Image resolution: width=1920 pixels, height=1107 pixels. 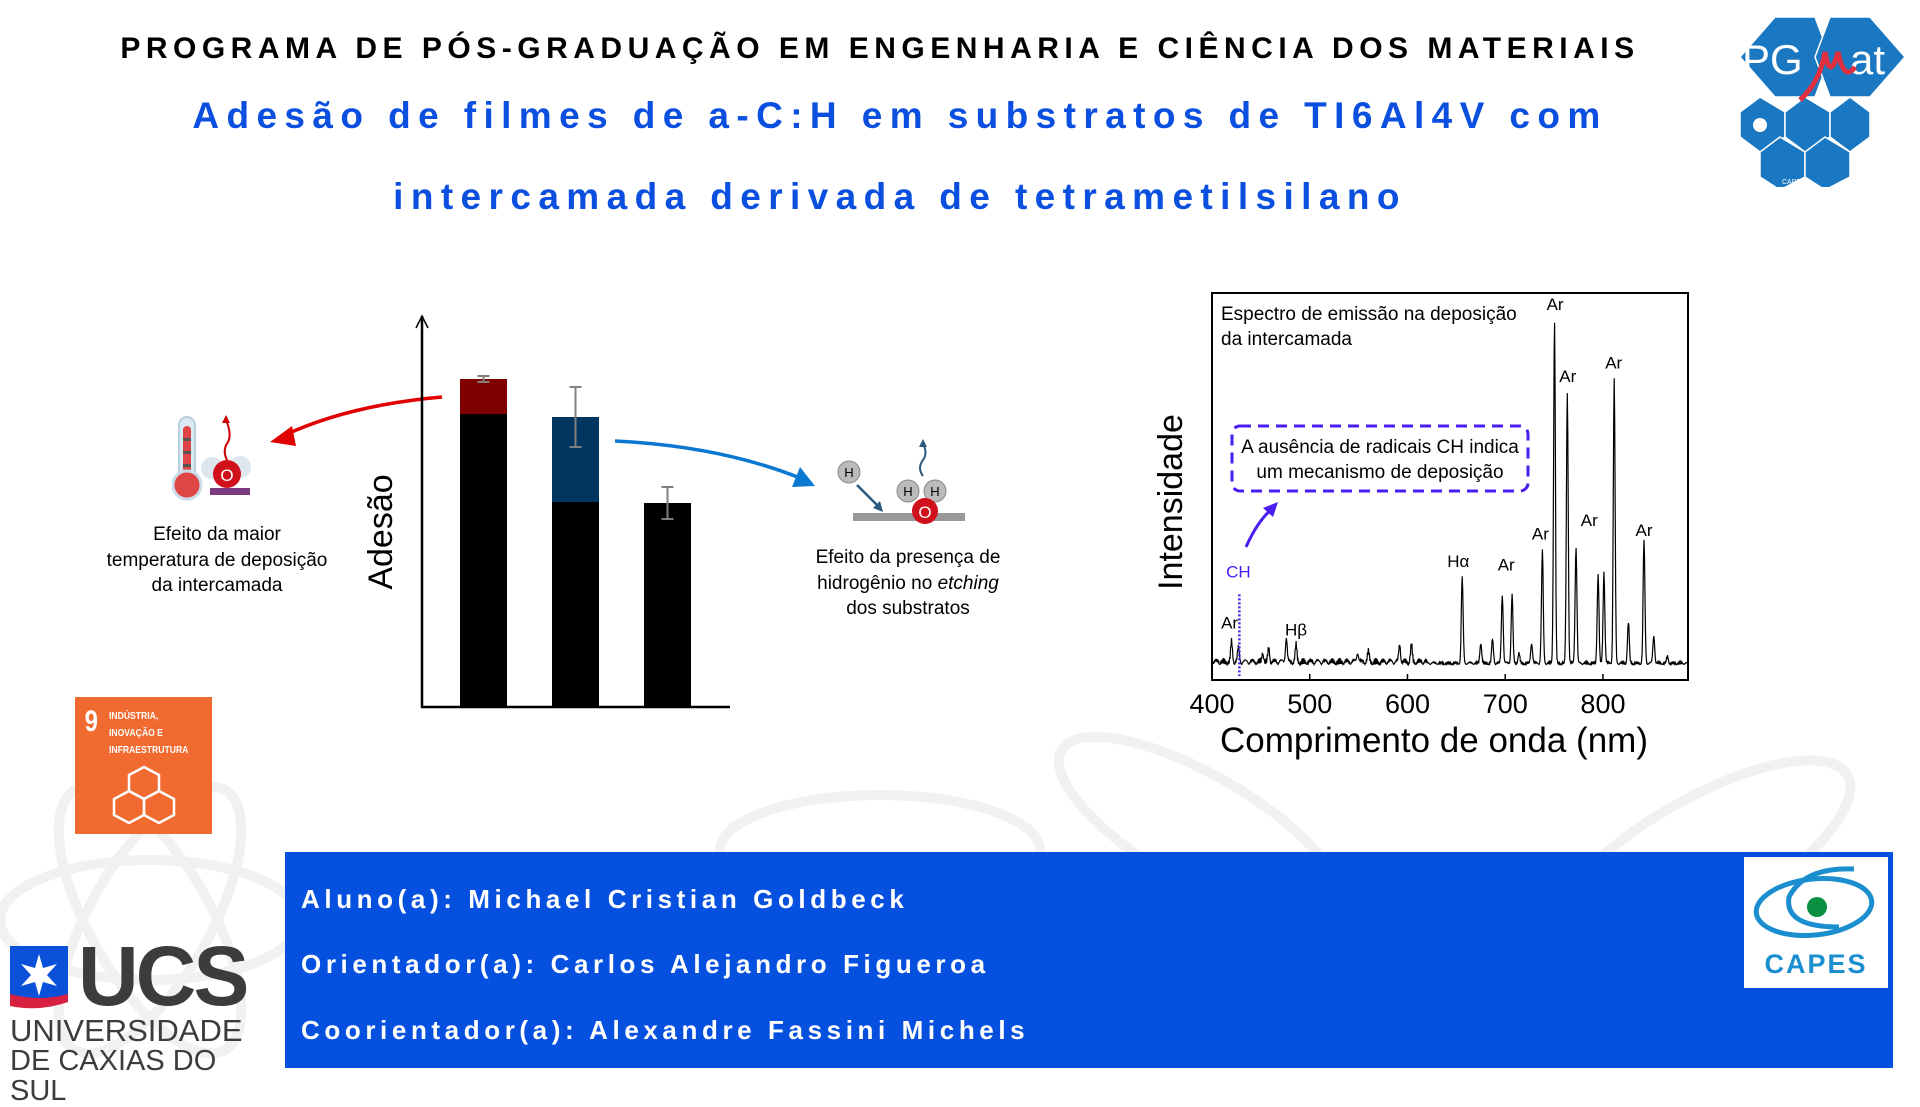 What do you see at coordinates (217, 534) in the screenshot?
I see `left-caption-line: Efeito da maior` at bounding box center [217, 534].